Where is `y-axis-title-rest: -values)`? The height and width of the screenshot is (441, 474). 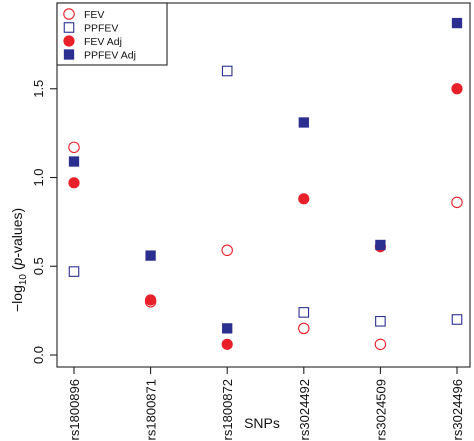
y-axis-title-rest: -values) is located at coordinates (17, 233).